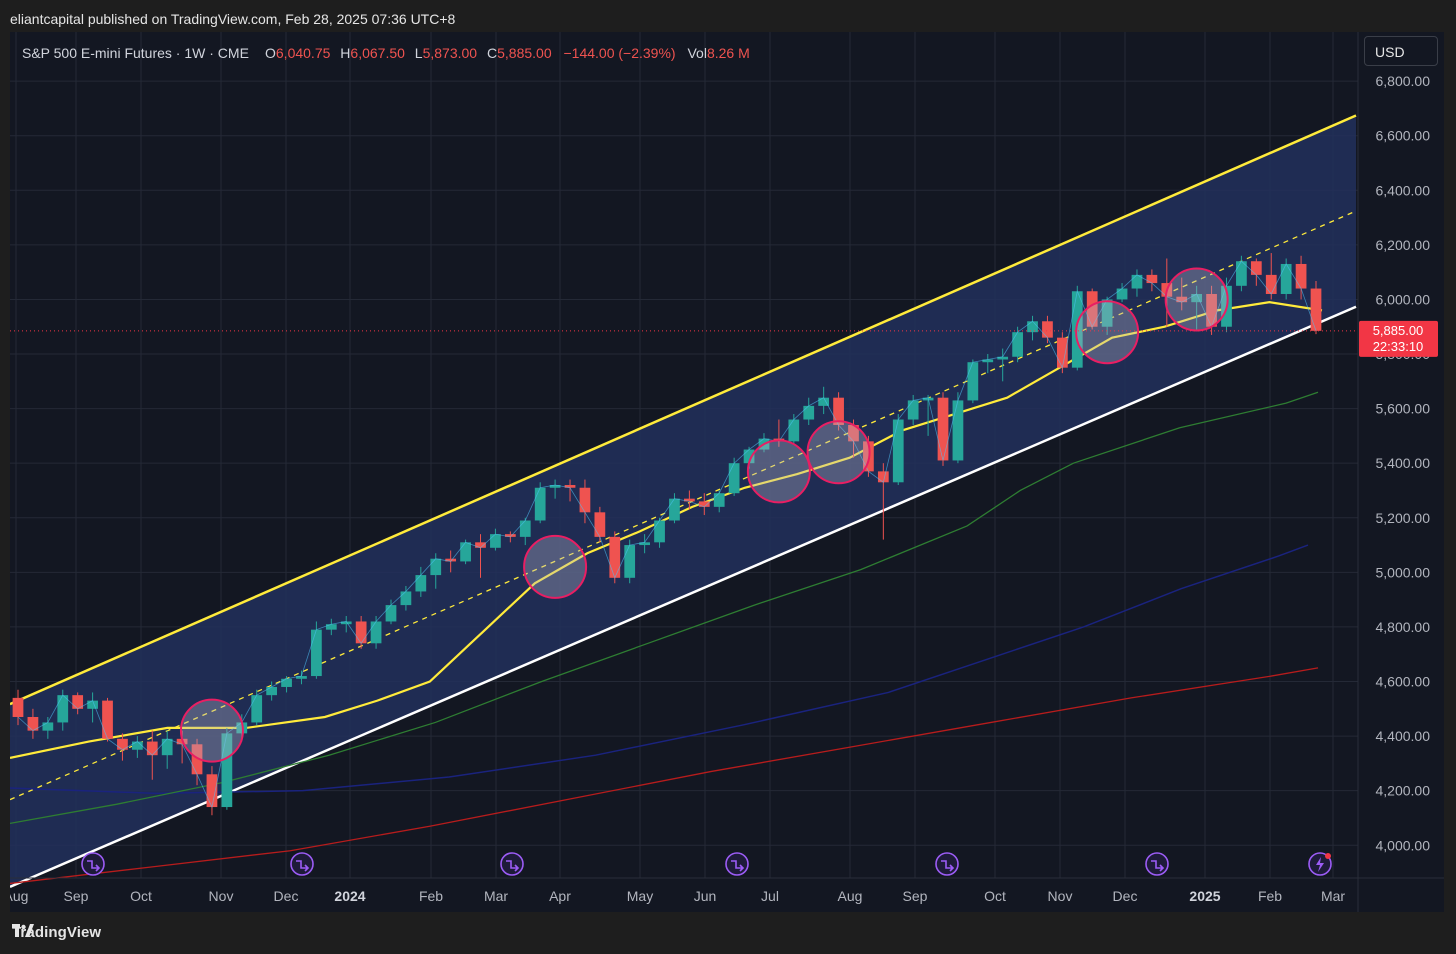 The width and height of the screenshot is (1456, 954). What do you see at coordinates (706, 864) in the screenshot?
I see `event-markers` at bounding box center [706, 864].